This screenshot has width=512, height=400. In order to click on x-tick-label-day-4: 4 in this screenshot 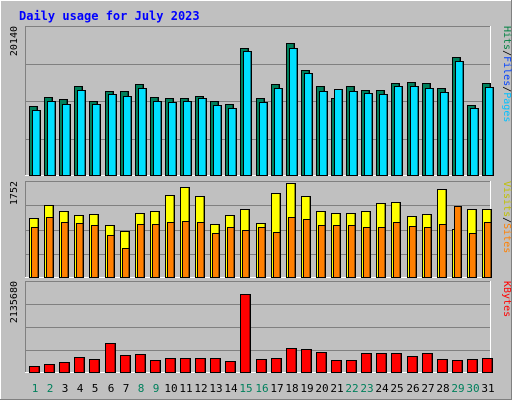, I will do `click(80, 388)`.